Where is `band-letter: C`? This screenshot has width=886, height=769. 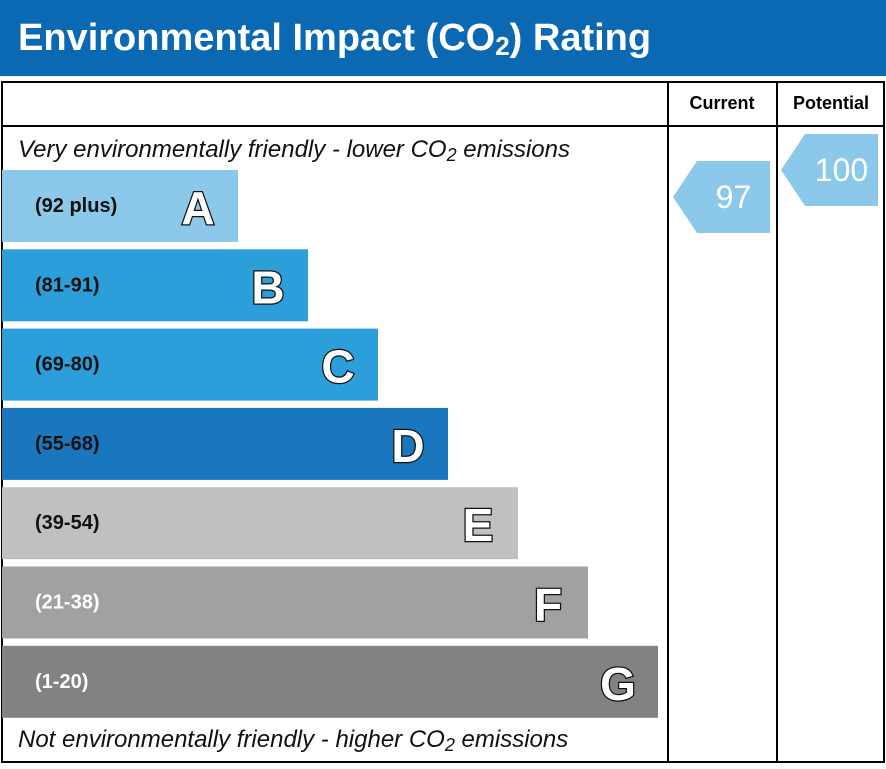 band-letter: C is located at coordinates (337, 367).